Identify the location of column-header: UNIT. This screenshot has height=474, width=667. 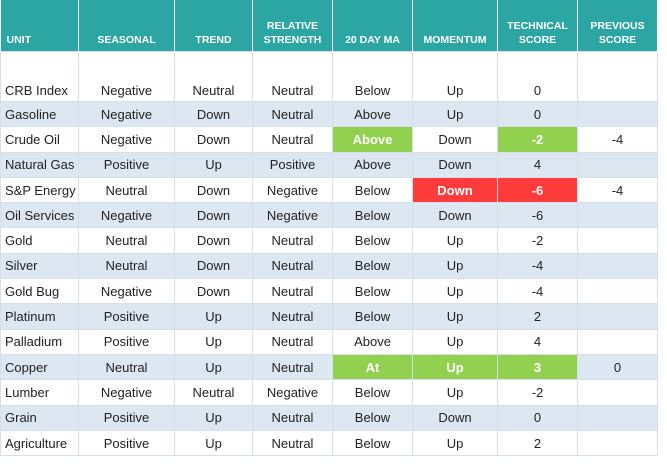
(39, 26).